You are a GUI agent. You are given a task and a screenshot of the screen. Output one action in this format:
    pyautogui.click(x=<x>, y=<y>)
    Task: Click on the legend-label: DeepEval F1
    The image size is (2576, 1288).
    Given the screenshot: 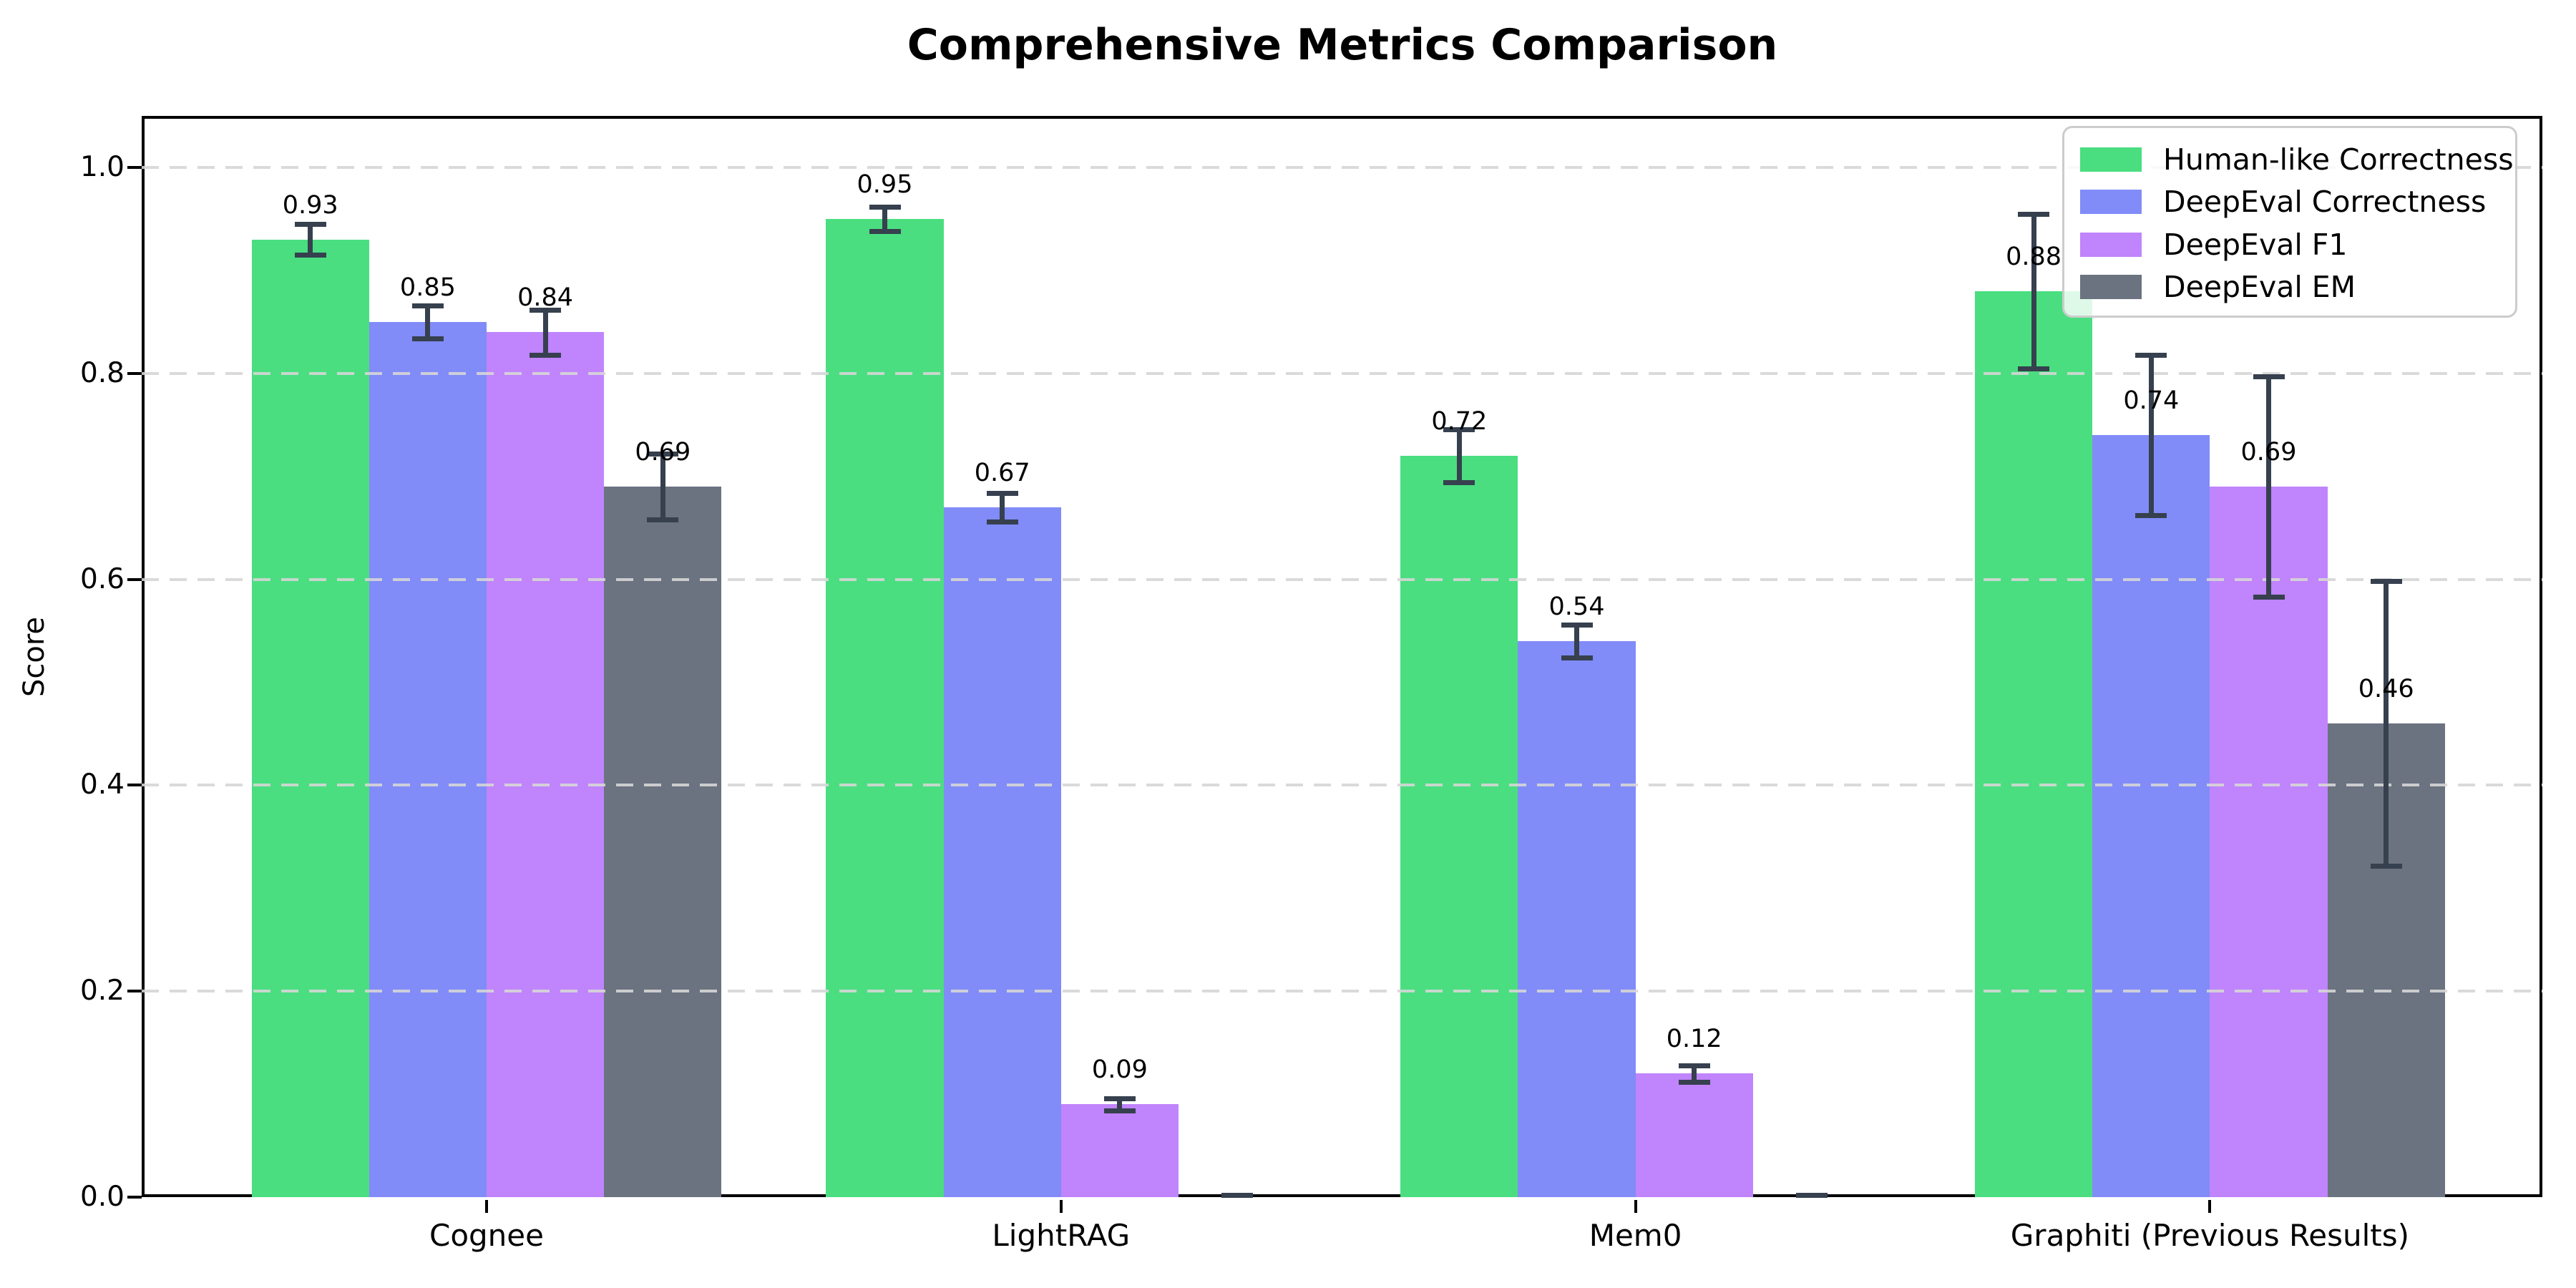 What is the action you would take?
    pyautogui.click(x=2255, y=244)
    